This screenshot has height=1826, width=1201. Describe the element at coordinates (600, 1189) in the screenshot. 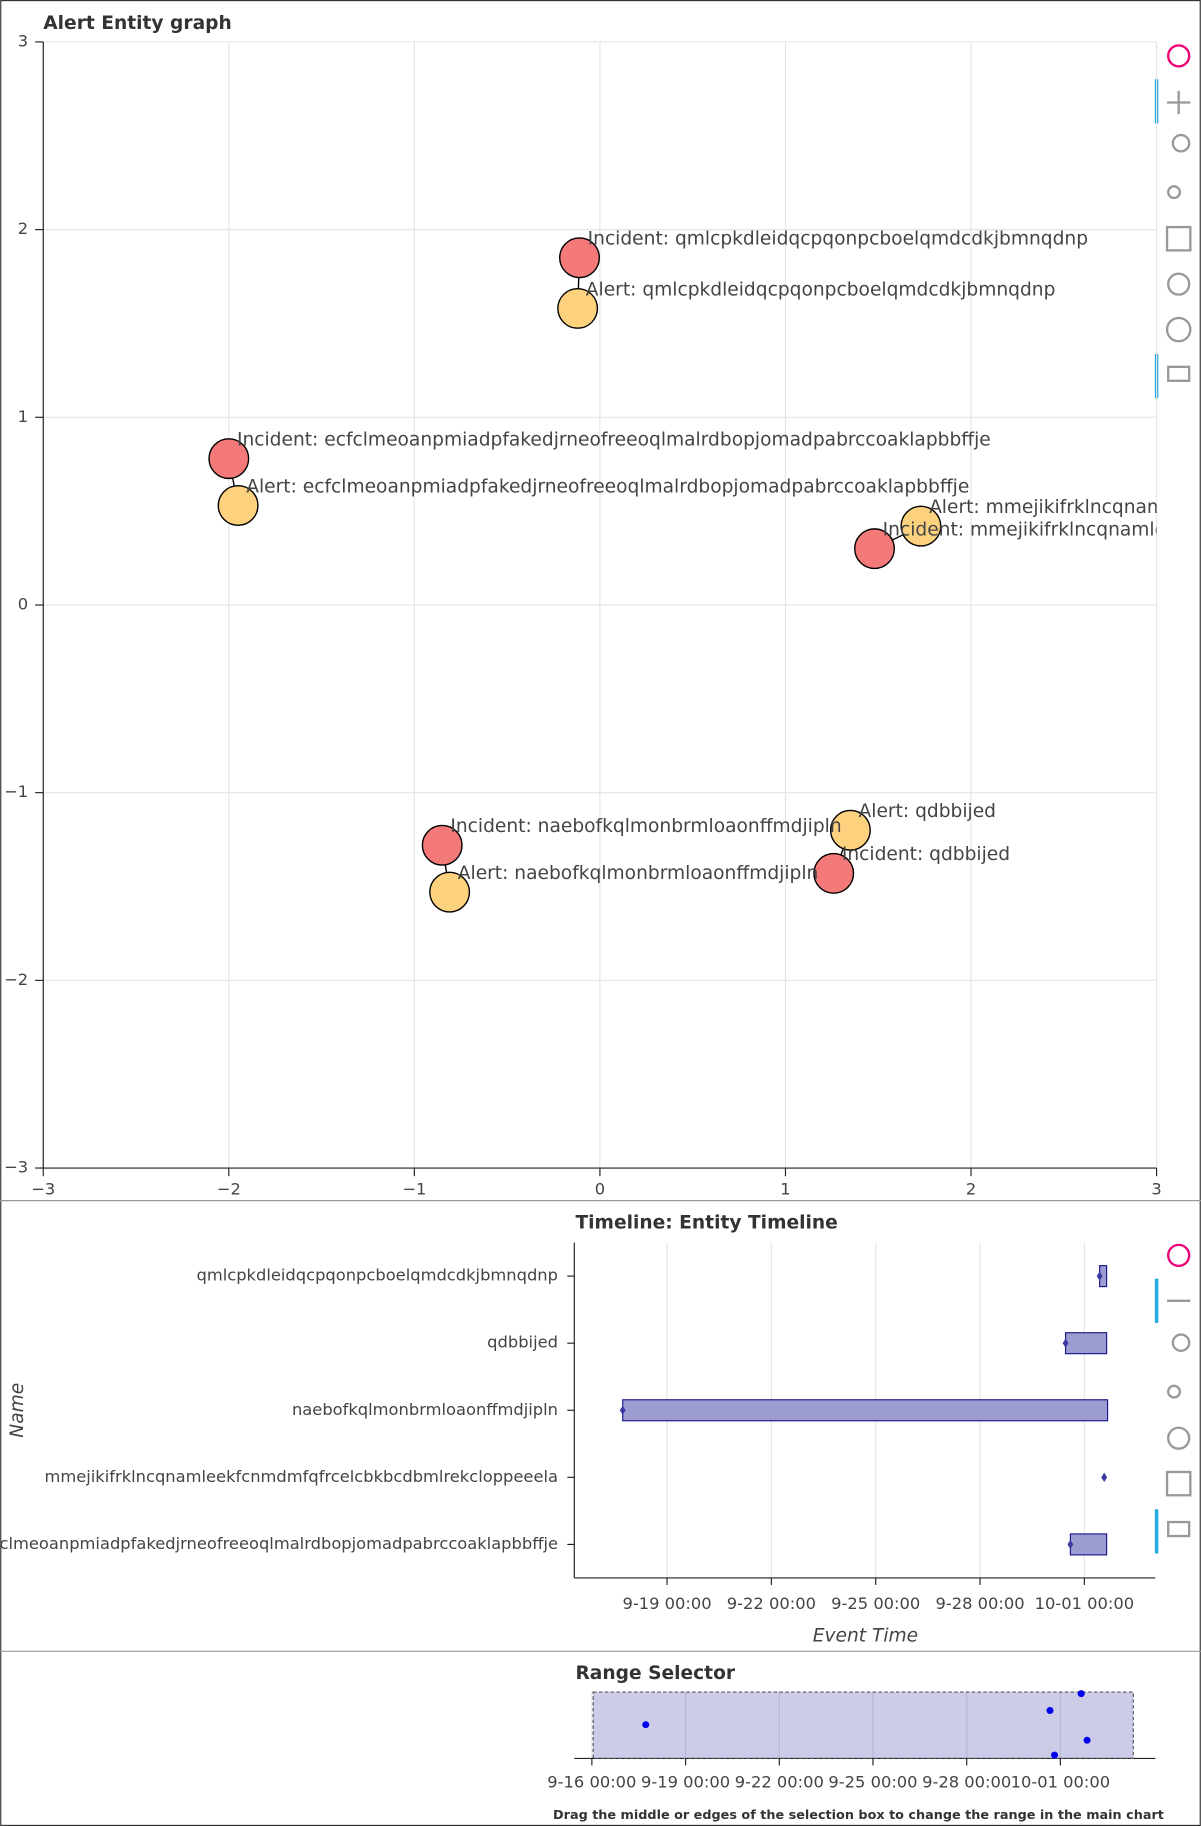

I see `x-tick-label: 0` at that location.